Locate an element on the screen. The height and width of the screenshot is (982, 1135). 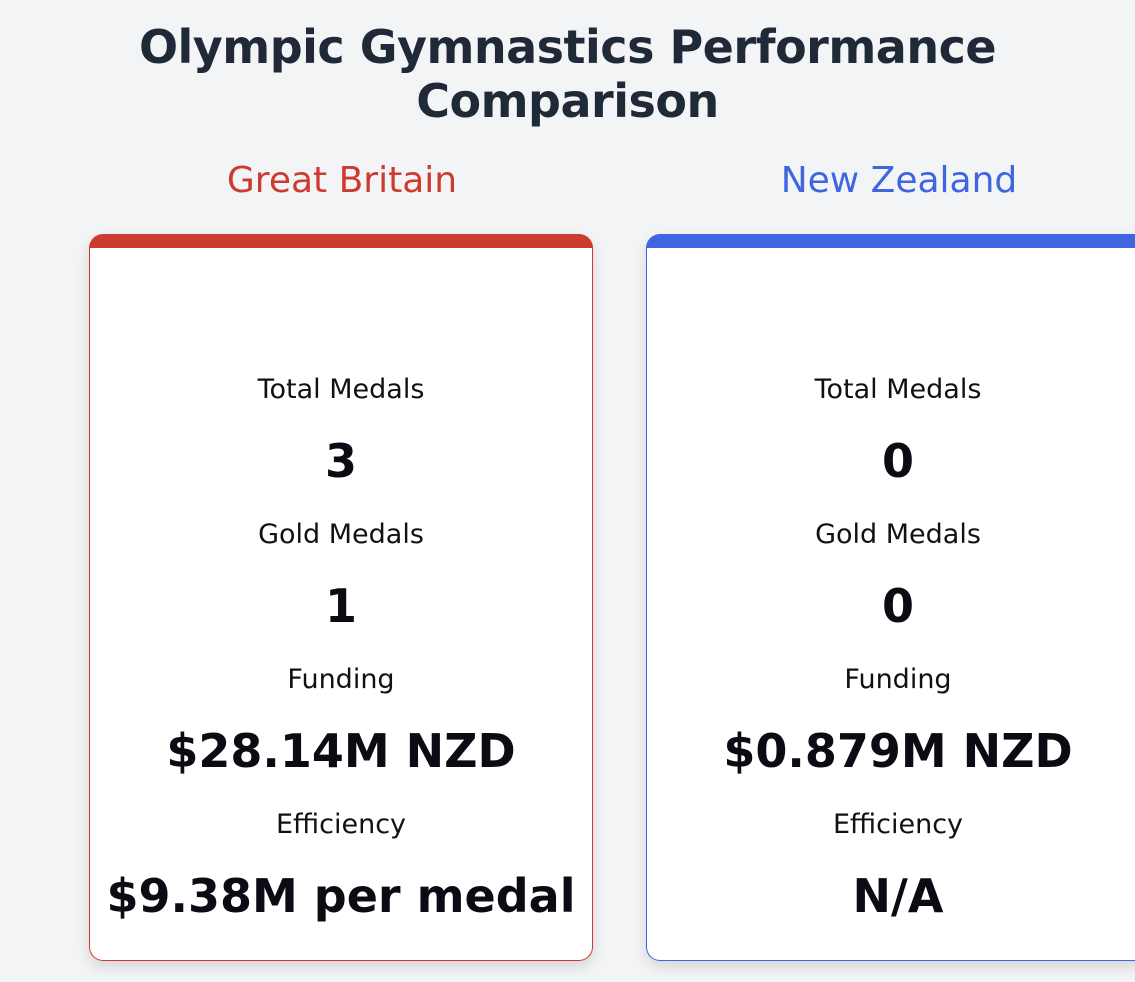
gold-medals-value: 0 is located at coordinates (897, 606).